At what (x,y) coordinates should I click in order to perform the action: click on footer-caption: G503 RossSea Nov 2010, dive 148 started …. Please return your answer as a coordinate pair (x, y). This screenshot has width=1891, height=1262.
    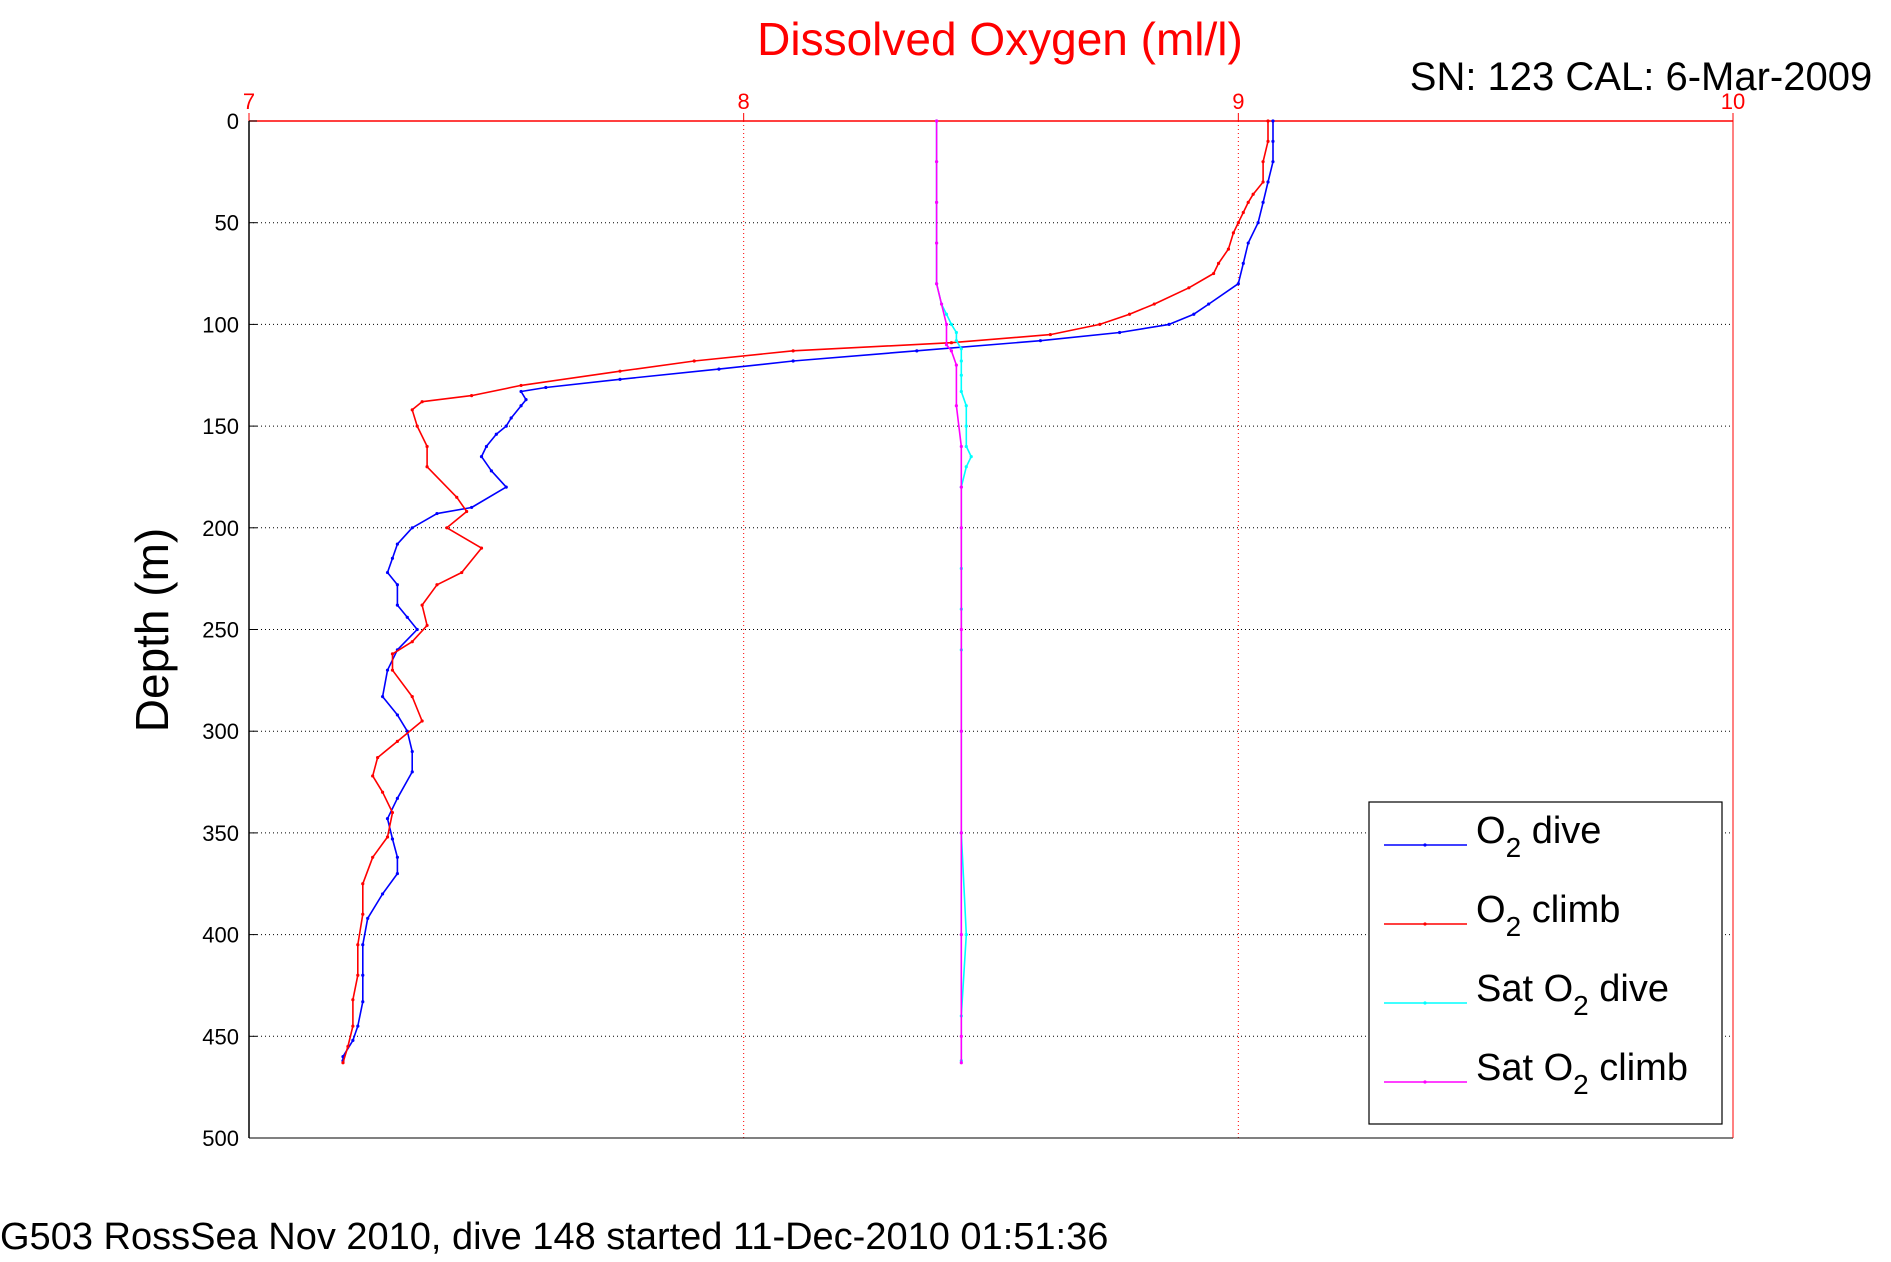
    Looking at the image, I should click on (554, 1237).